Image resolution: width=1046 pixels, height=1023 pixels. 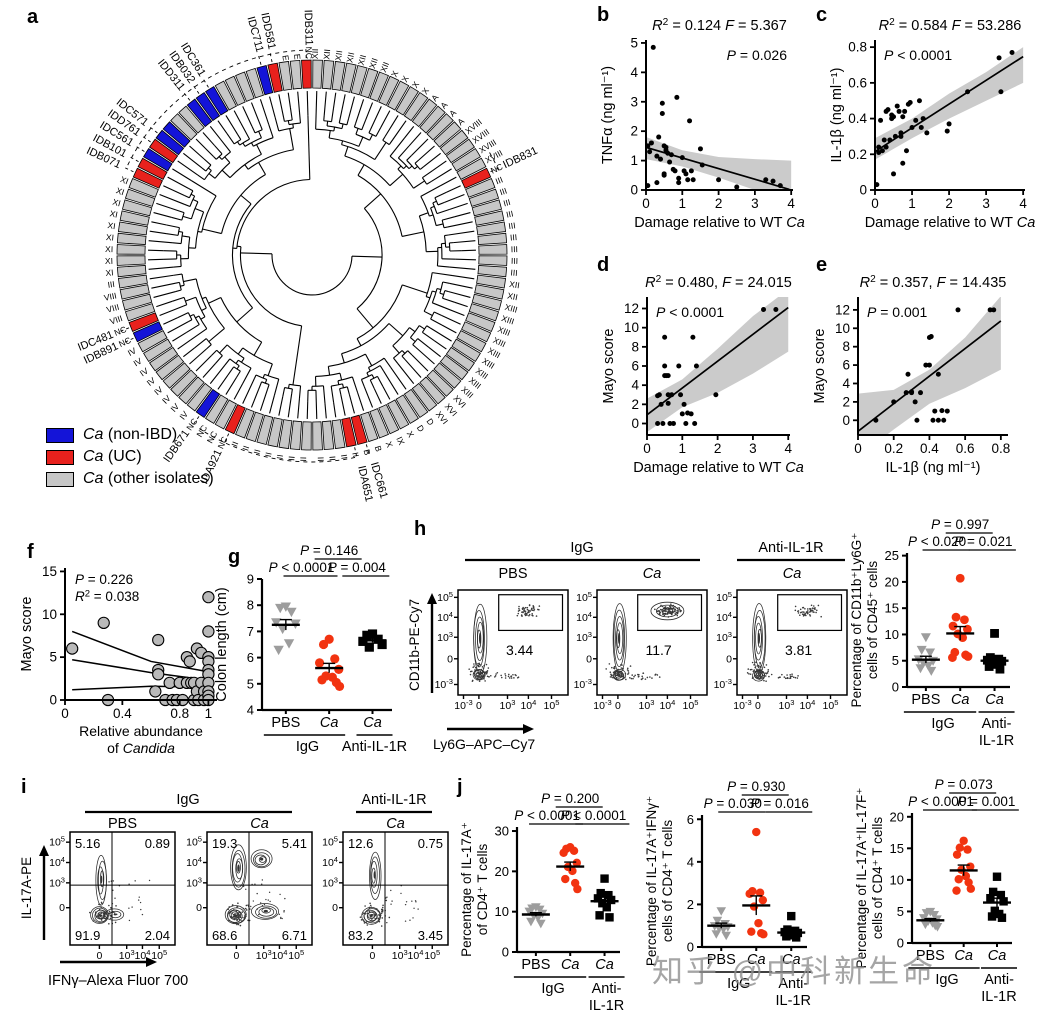 What do you see at coordinates (507, 320) in the screenshot?
I see `svg-text: XIII` at bounding box center [507, 320].